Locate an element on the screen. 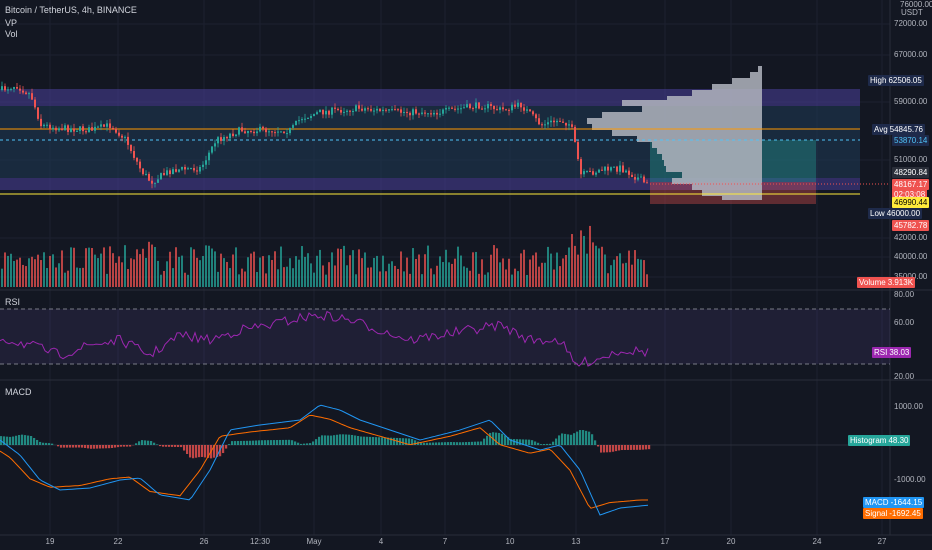 Image resolution: width=932 pixels, height=550 pixels. signal-value-tag: Signal -1692.45 is located at coordinates (893, 513).